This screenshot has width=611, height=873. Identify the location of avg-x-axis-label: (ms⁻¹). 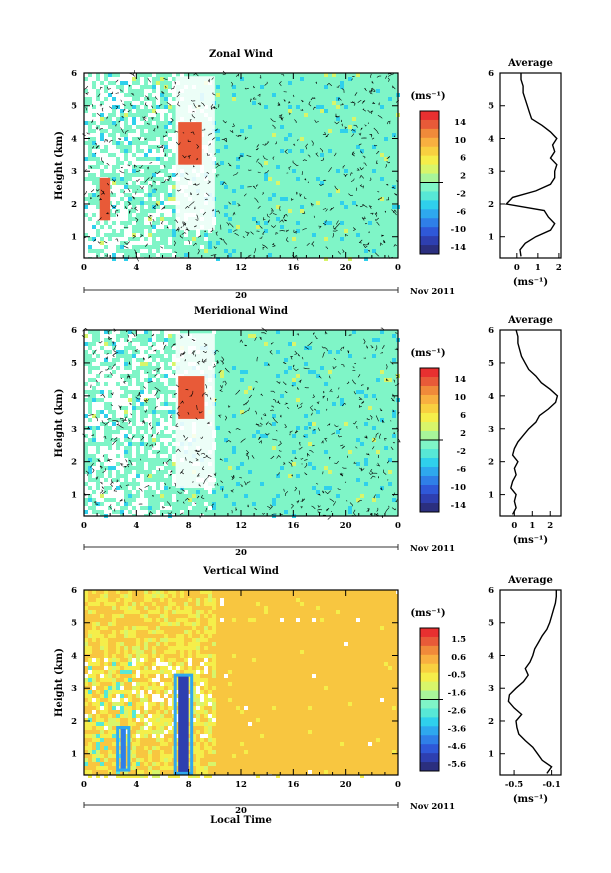
(530, 540).